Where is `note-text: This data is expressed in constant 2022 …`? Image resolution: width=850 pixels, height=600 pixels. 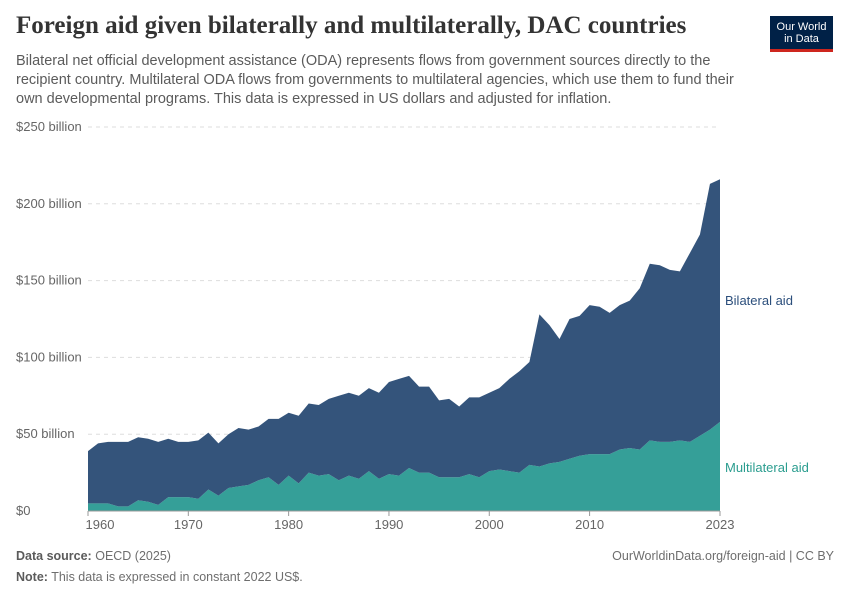 note-text: This data is expressed in constant 2022 … is located at coordinates (177, 577).